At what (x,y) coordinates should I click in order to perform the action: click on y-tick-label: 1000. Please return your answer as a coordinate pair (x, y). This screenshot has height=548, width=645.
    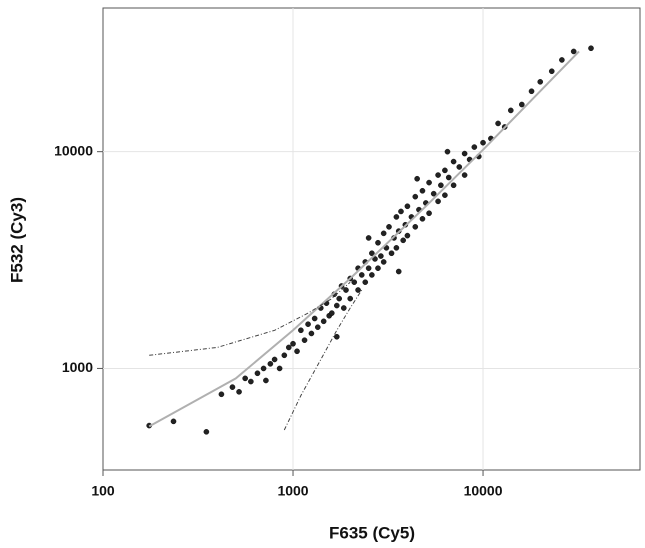
    Looking at the image, I should click on (77, 367).